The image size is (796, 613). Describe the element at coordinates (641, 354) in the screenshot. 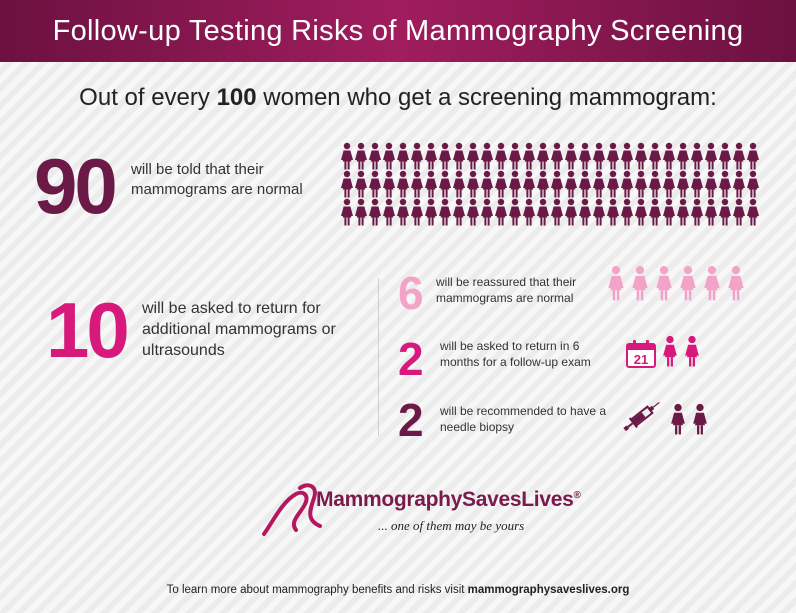

I see `calendar-icon: 21` at that location.